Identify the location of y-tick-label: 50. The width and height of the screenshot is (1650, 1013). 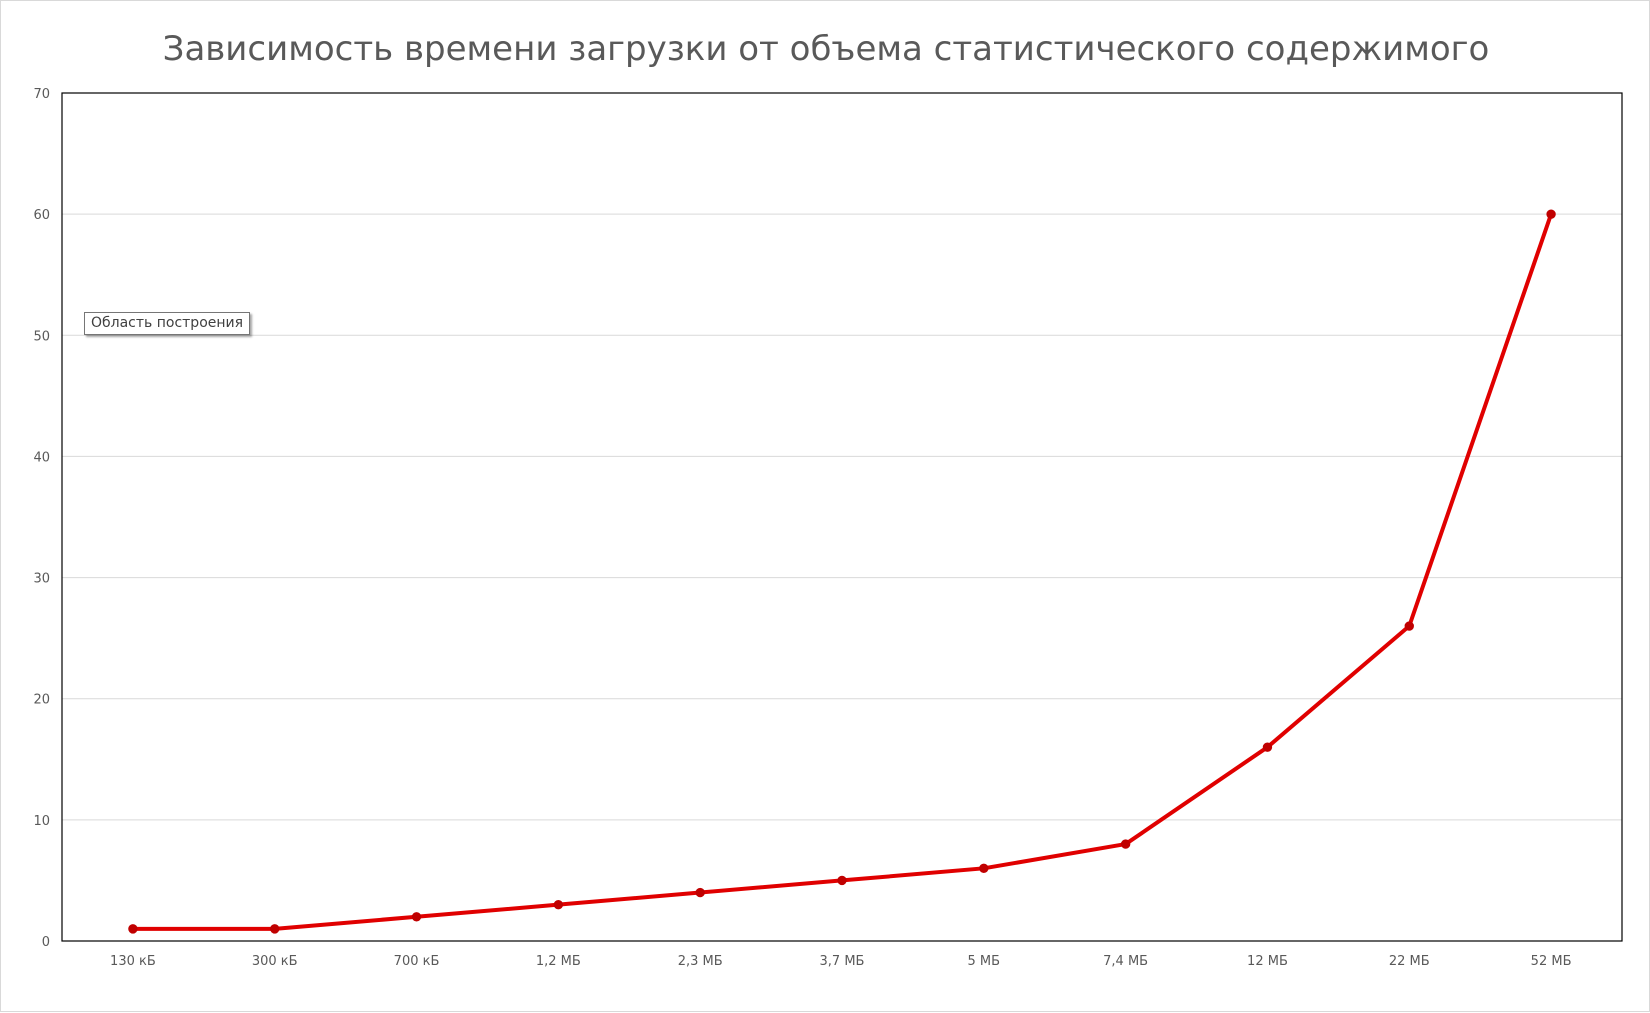
(41, 336).